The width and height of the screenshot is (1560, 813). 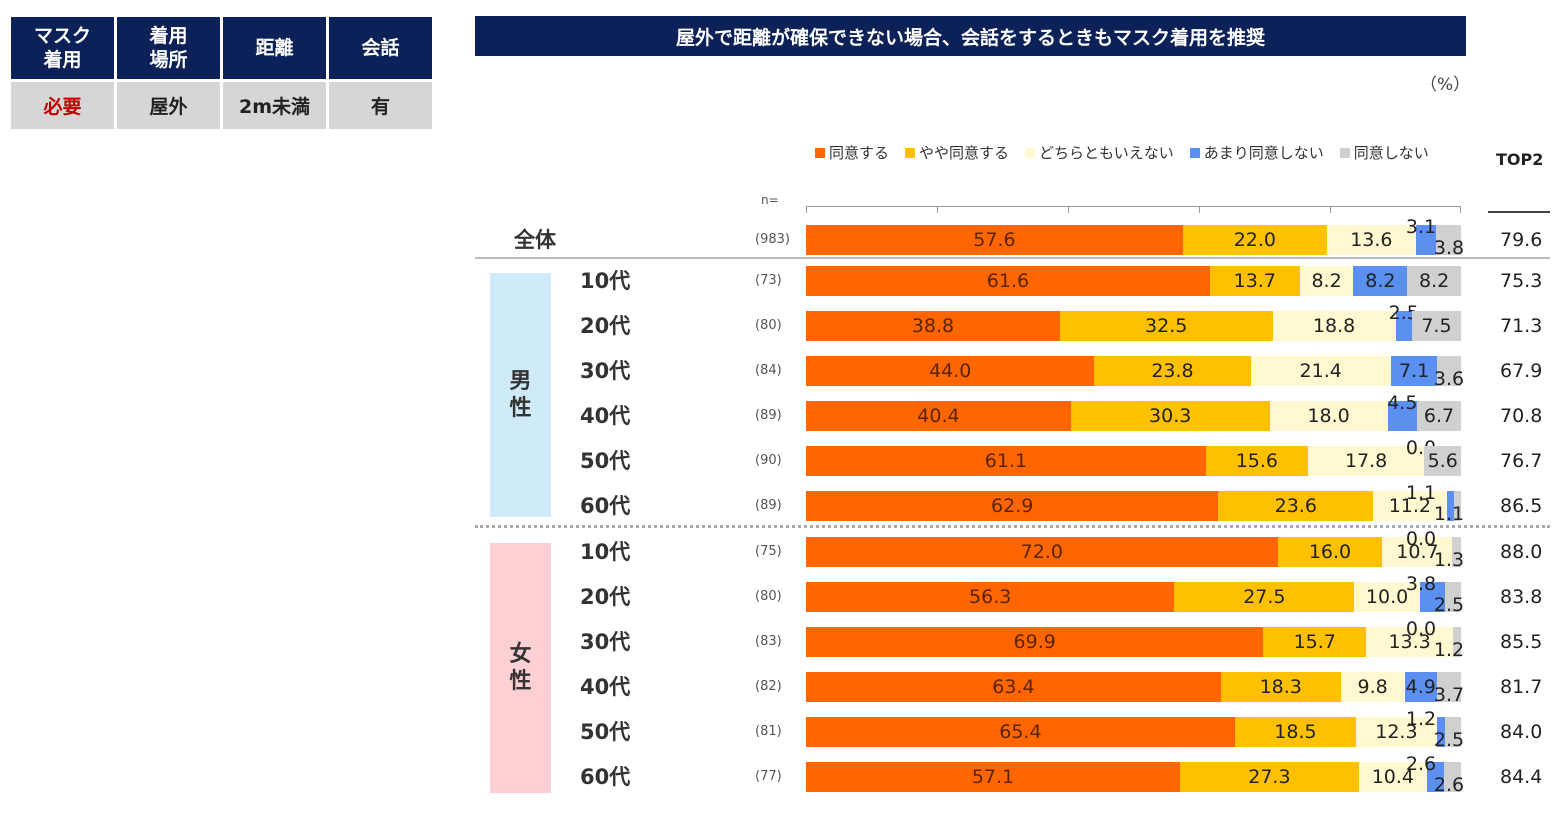 I want to click on group-male-label: 男性, so click(x=520, y=395).